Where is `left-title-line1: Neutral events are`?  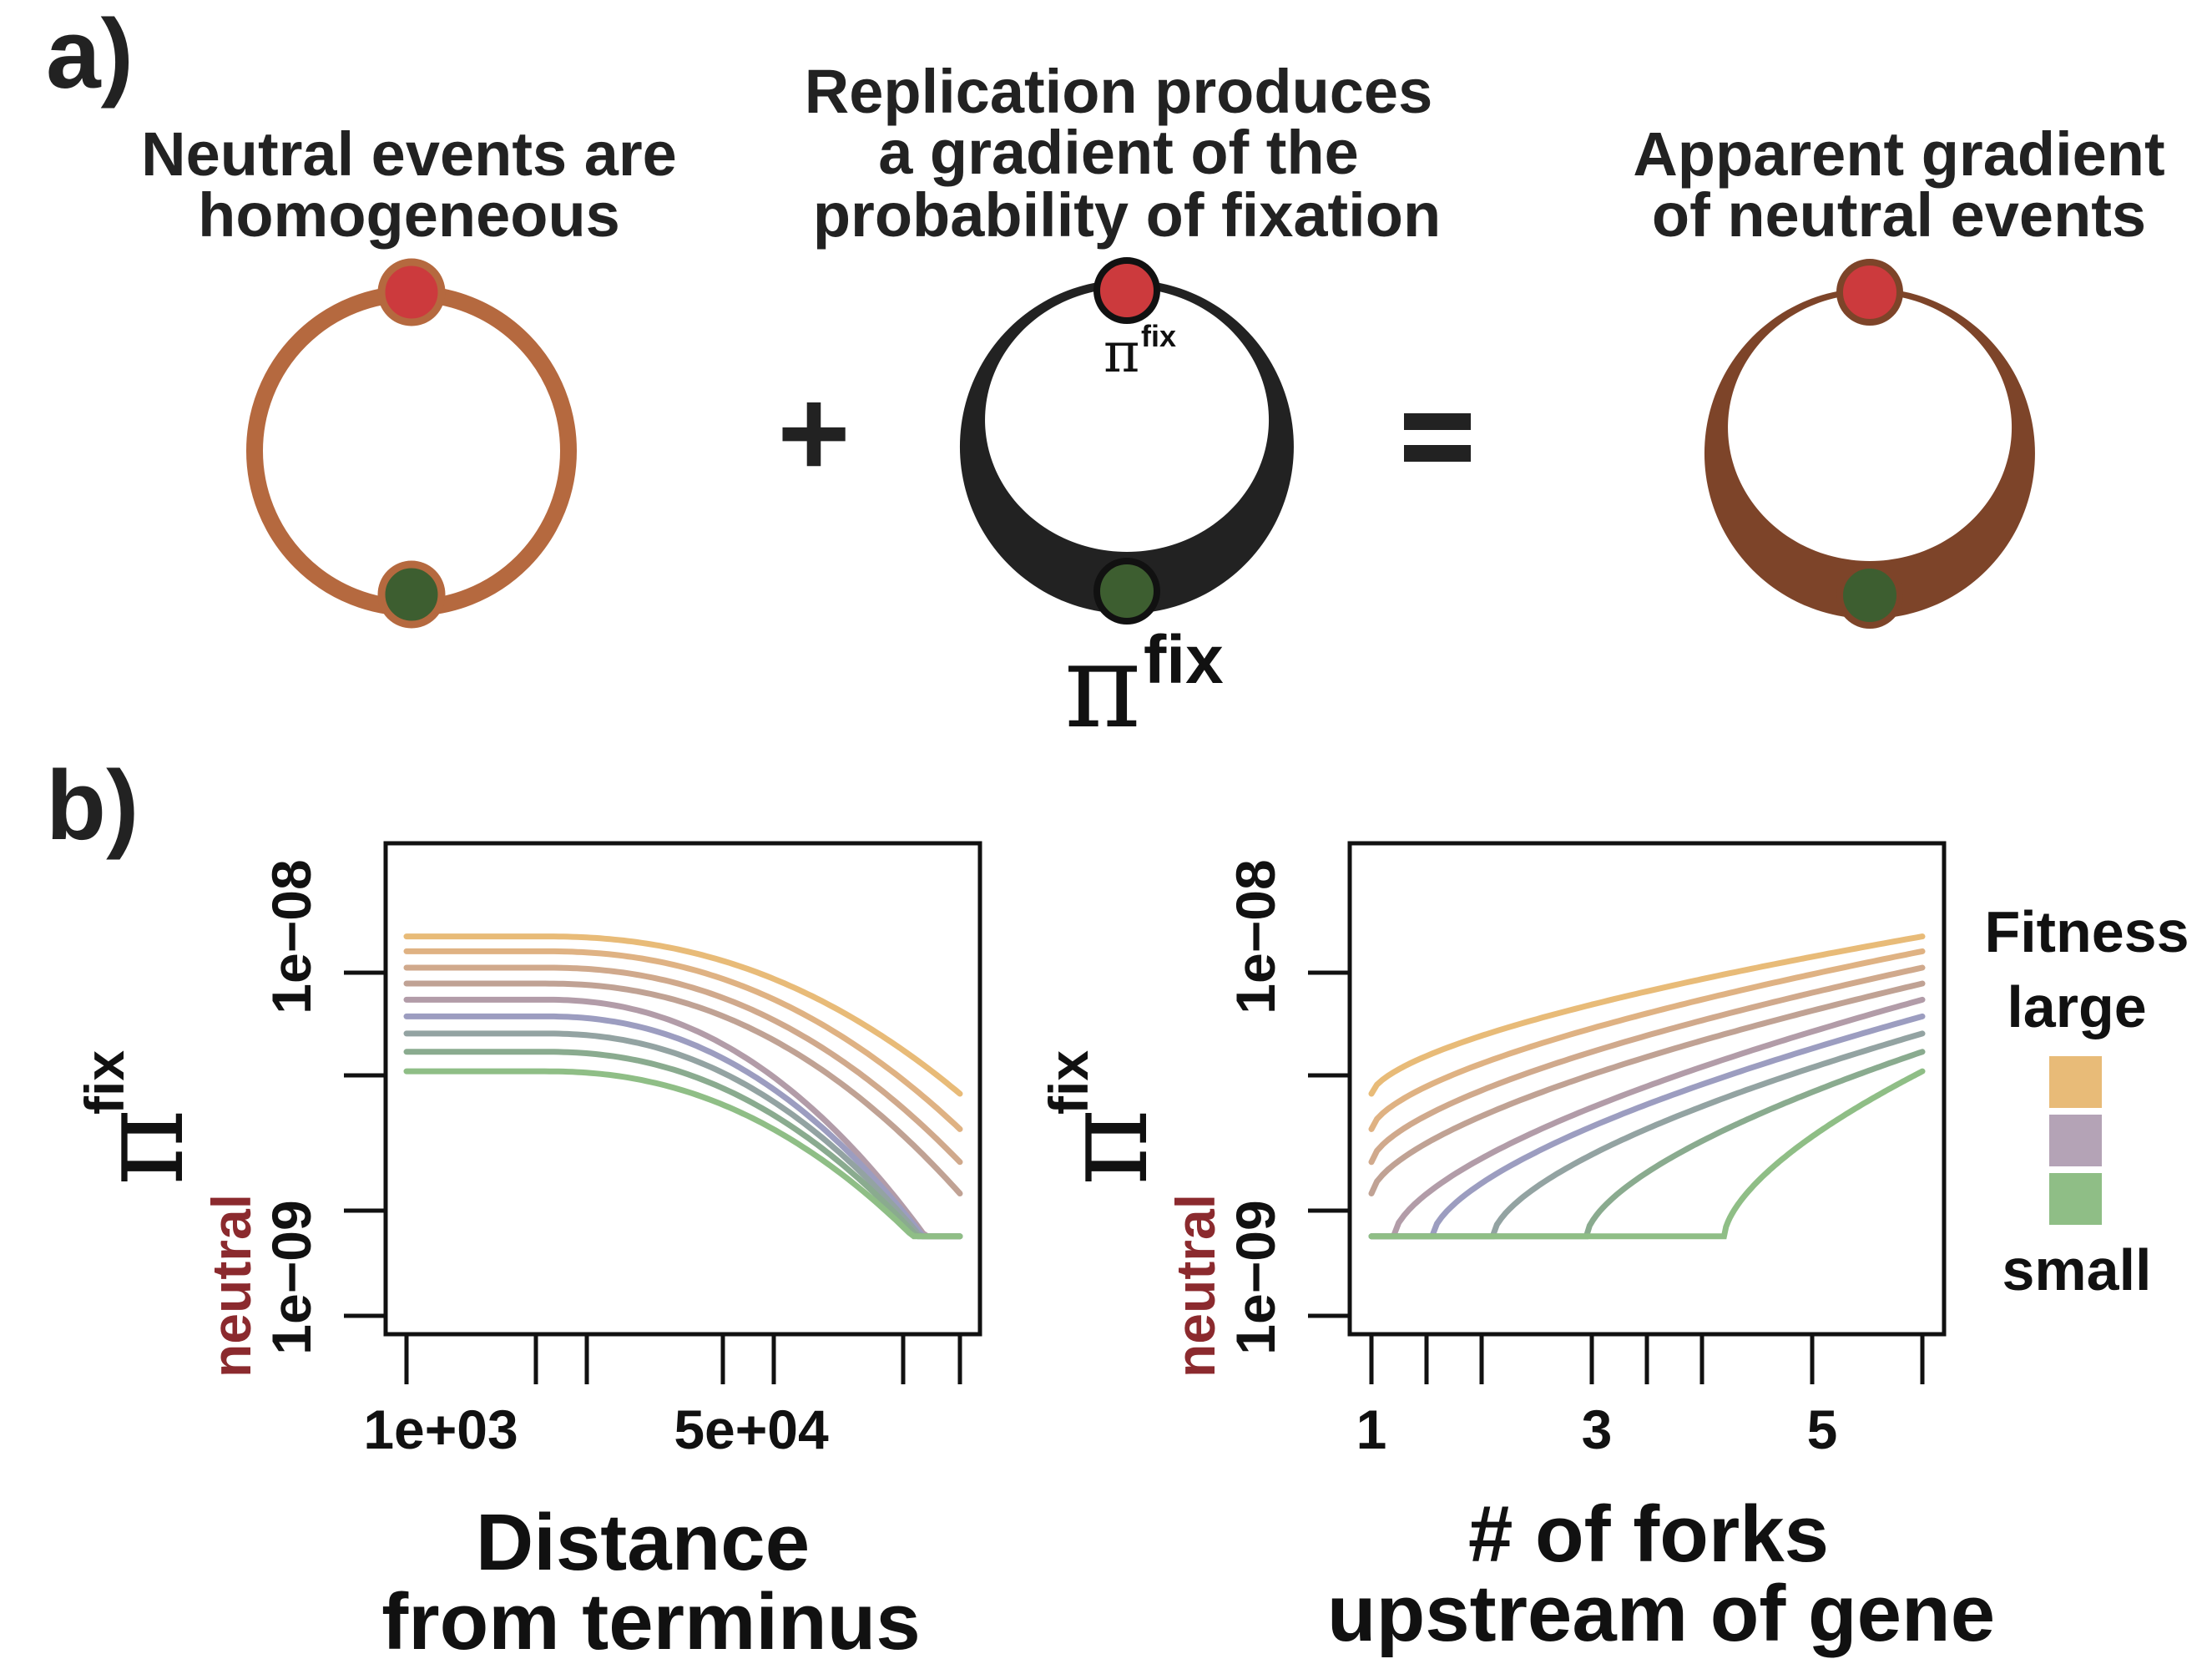
left-title-line1: Neutral events are is located at coordinates (409, 154).